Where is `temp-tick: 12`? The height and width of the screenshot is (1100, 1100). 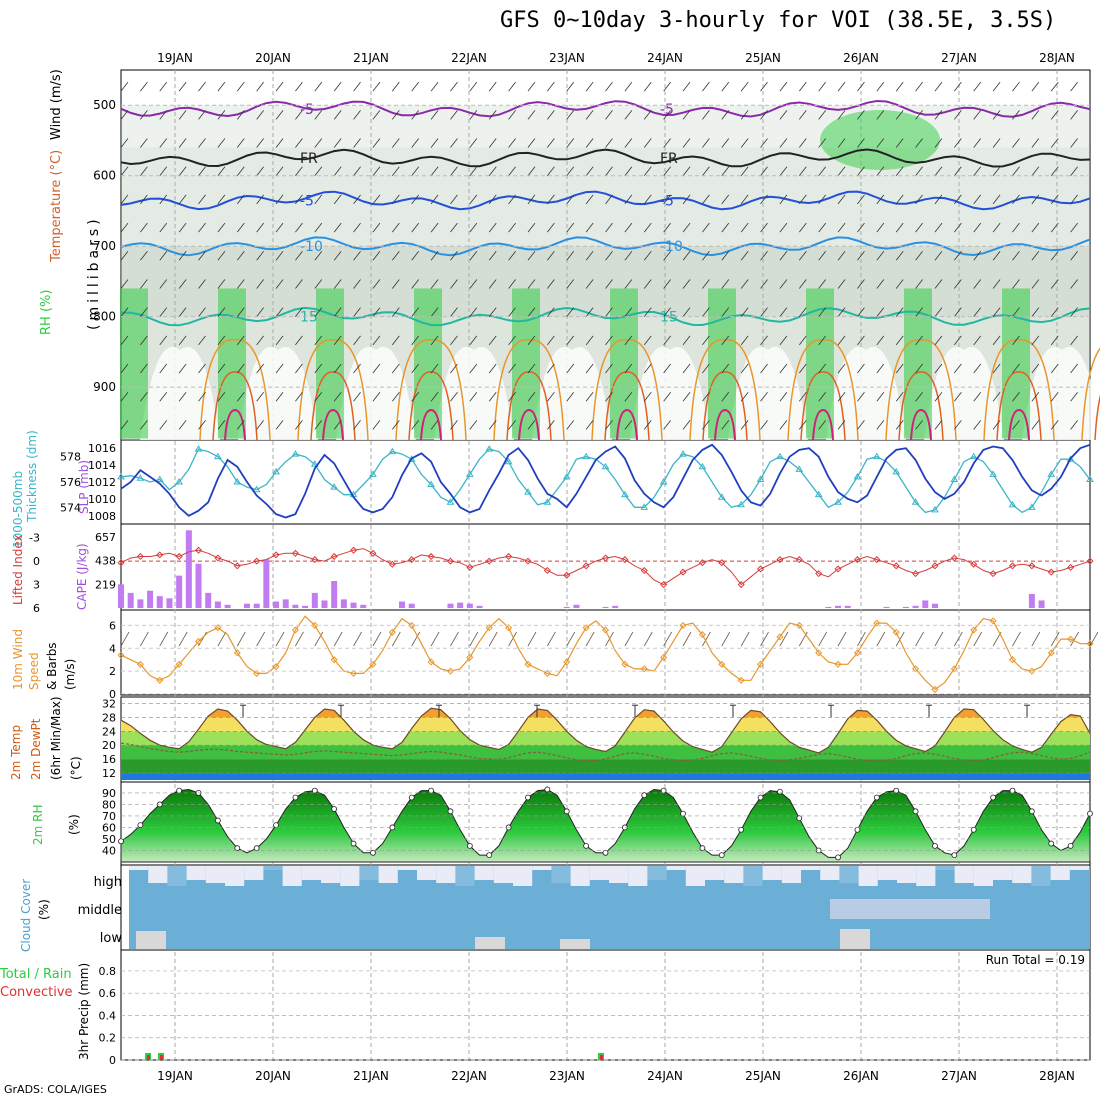 temp-tick: 12 is located at coordinates (109, 773).